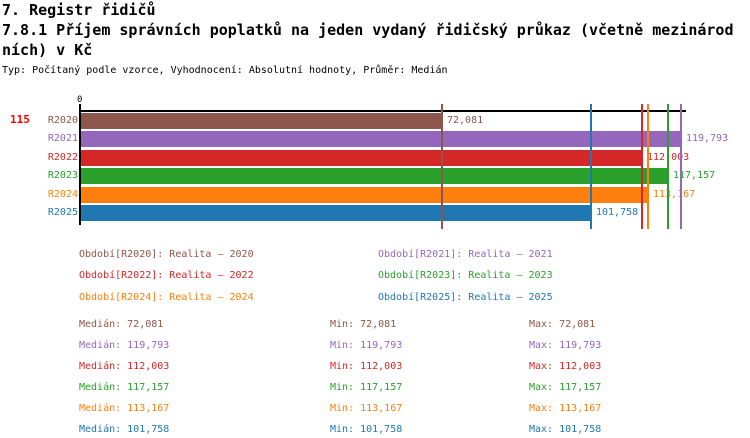 This screenshot has height=438, width=750. I want to click on stat-median: Medián: 113,167, so click(124, 408).